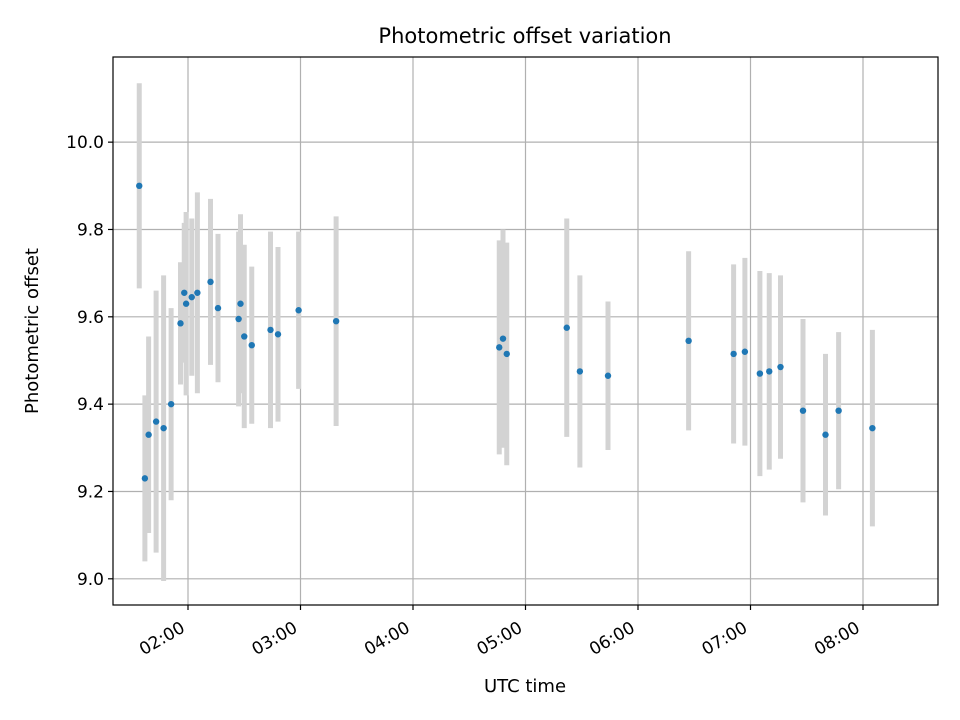  Describe the element at coordinates (90, 405) in the screenshot. I see `y-tick-label: 9.4` at that location.